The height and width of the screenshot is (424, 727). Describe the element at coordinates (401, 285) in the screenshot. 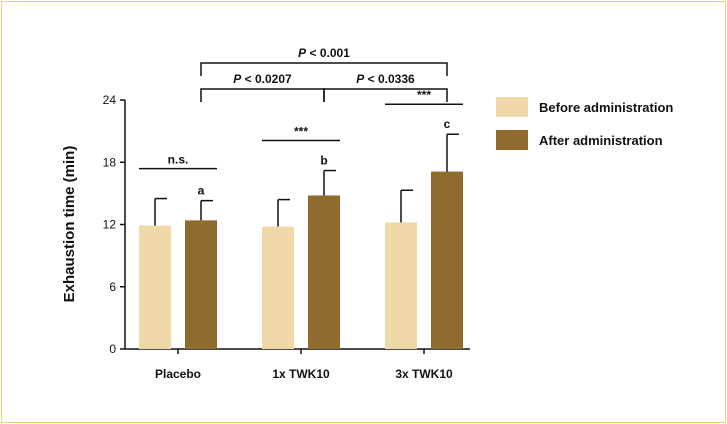

I see `bar-before-administration-3x-twk10` at that location.